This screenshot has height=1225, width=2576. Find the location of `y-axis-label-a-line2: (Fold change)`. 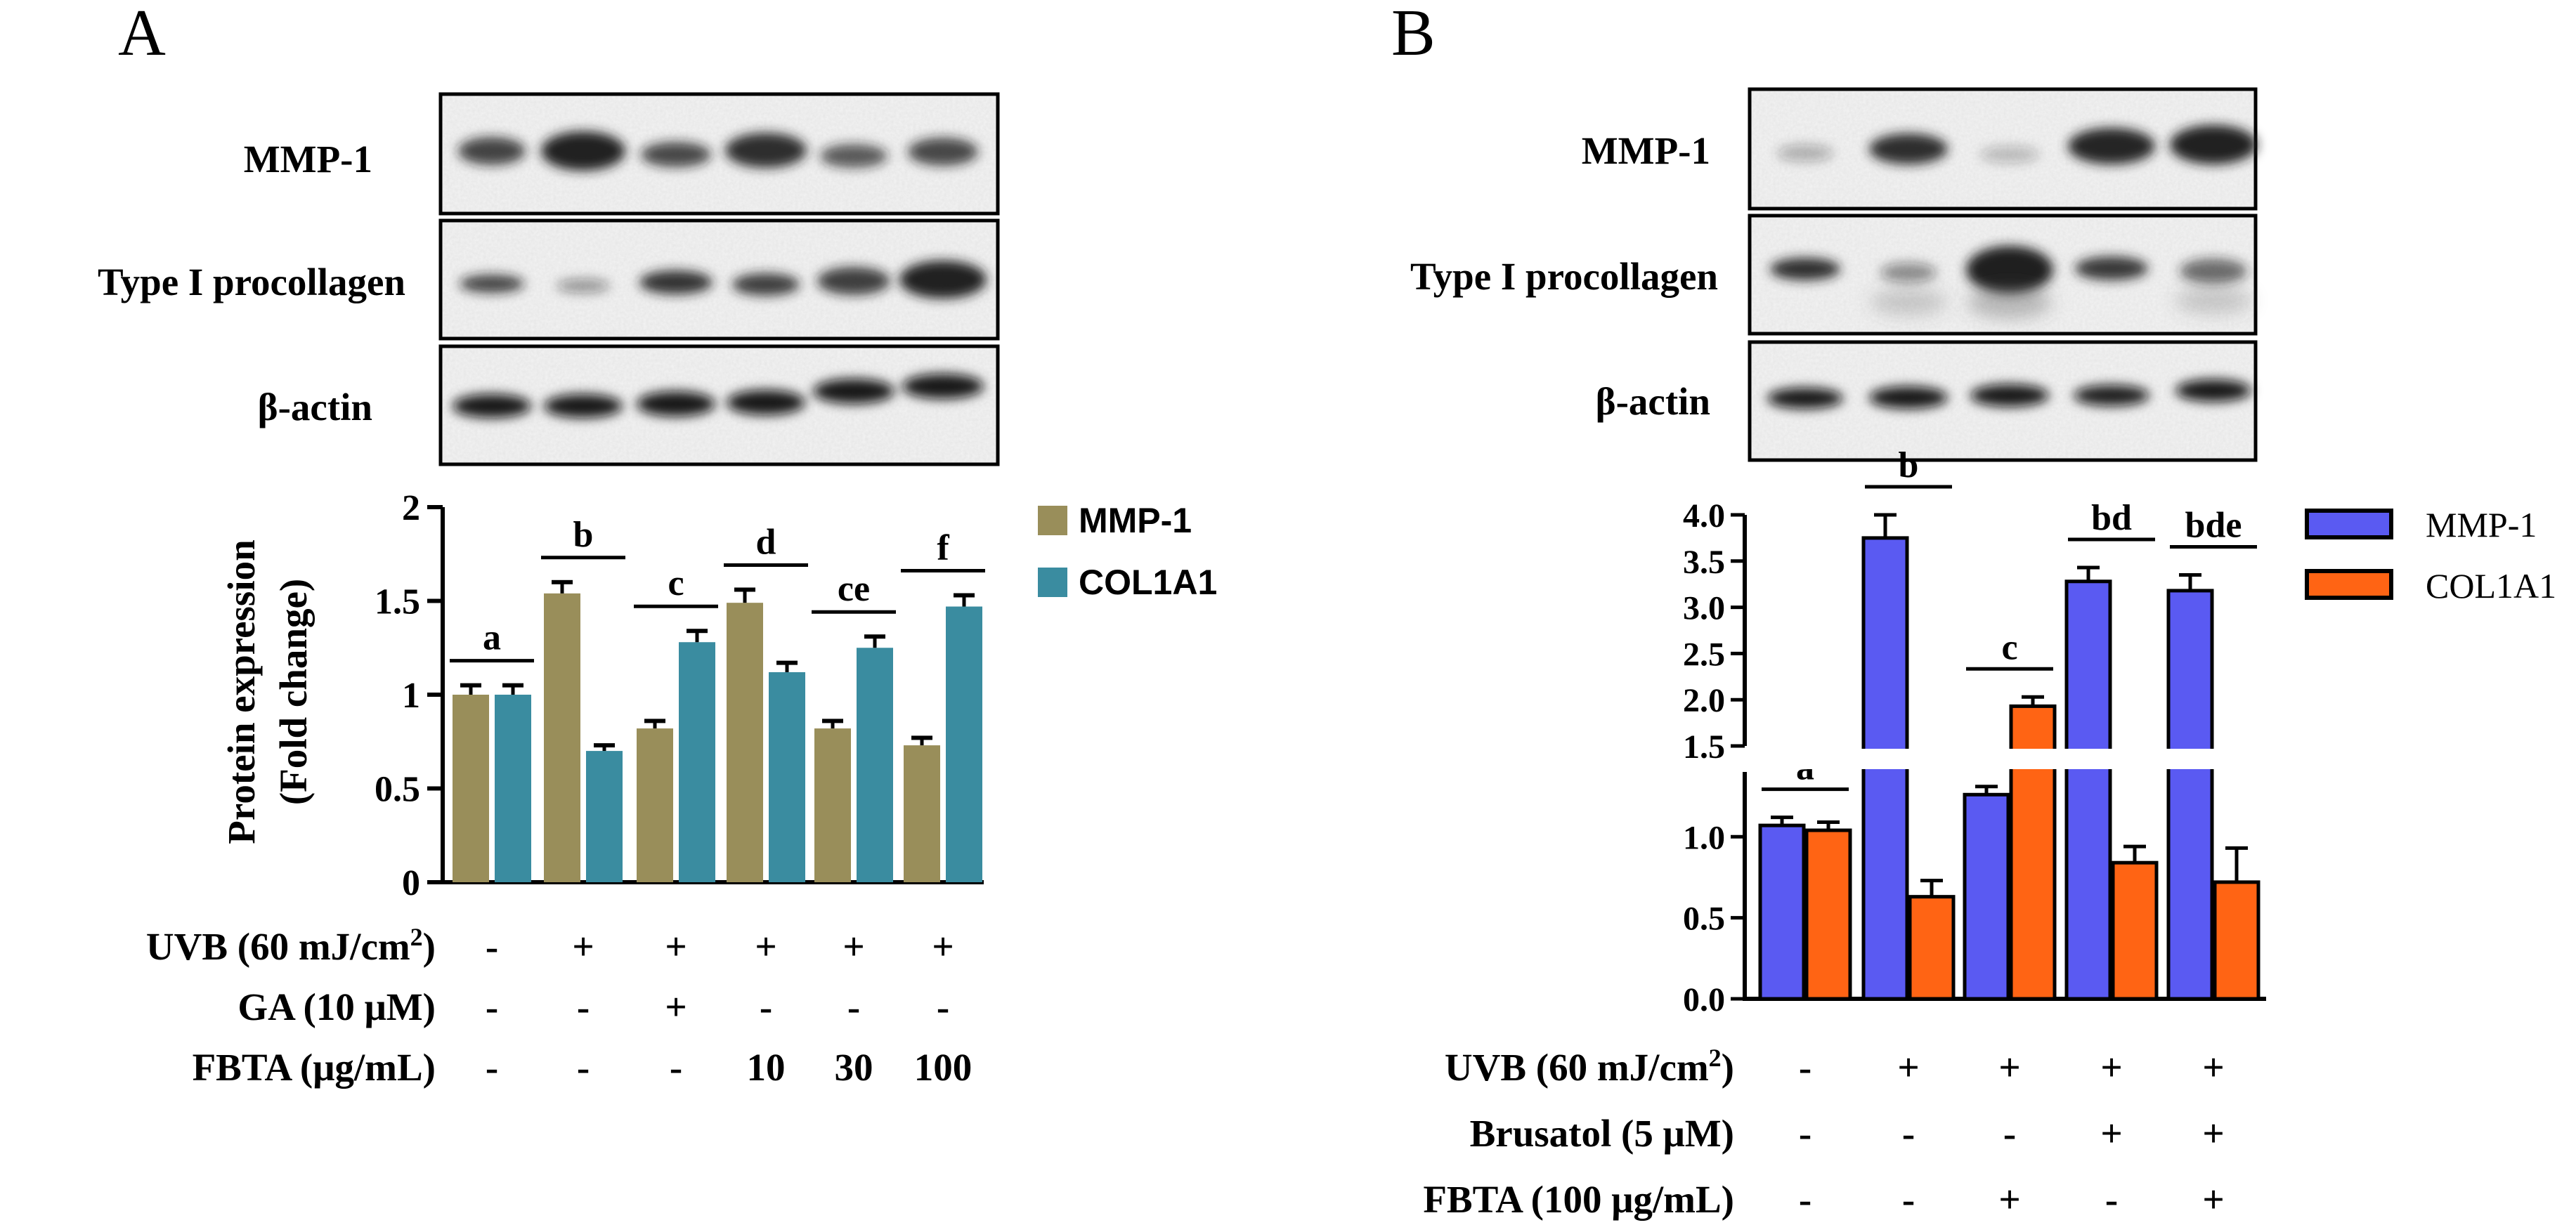

y-axis-label-a-line2: (Fold change) is located at coordinates (293, 692).